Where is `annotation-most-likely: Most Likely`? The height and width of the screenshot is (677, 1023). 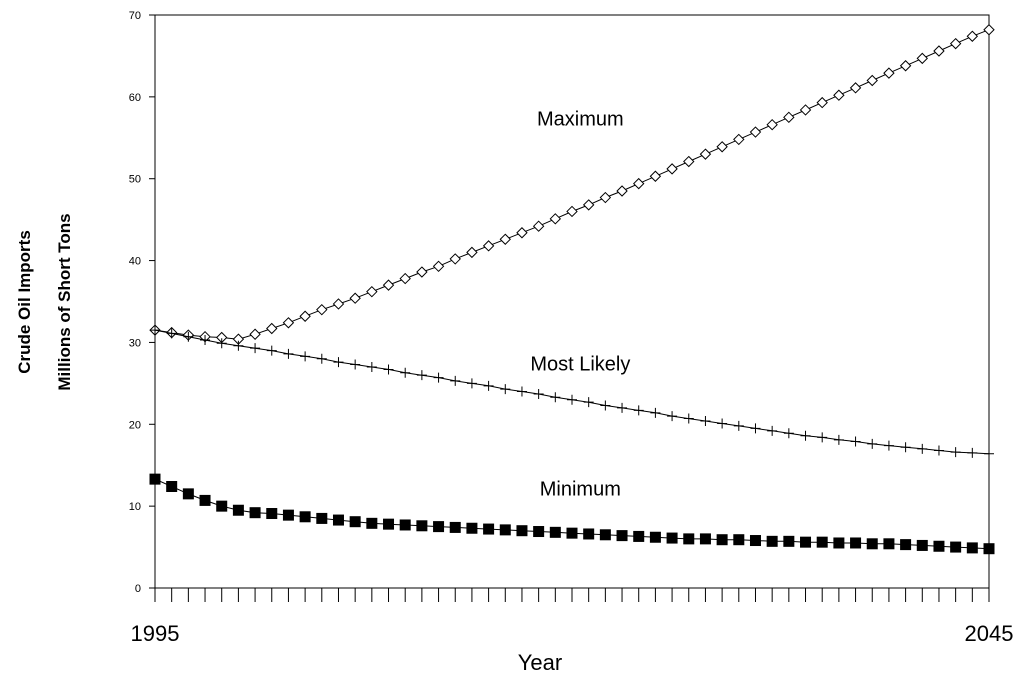
annotation-most-likely: Most Likely is located at coordinates (580, 364).